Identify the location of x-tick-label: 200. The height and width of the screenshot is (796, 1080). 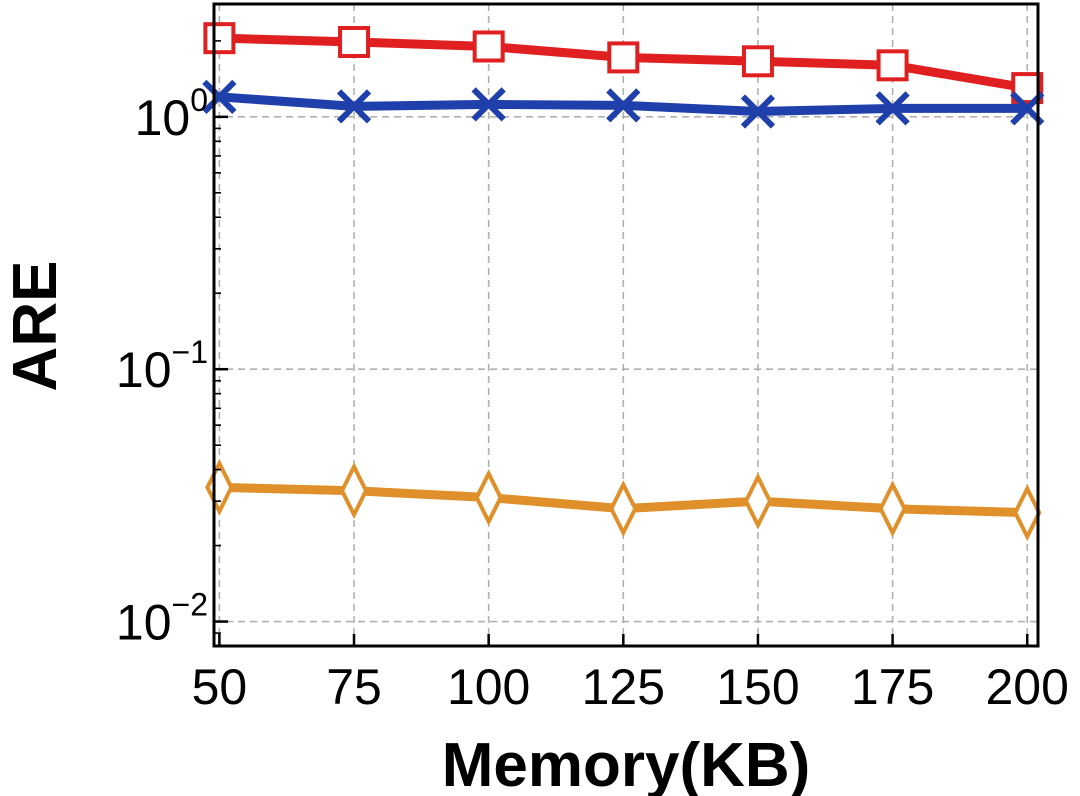
(1027, 687).